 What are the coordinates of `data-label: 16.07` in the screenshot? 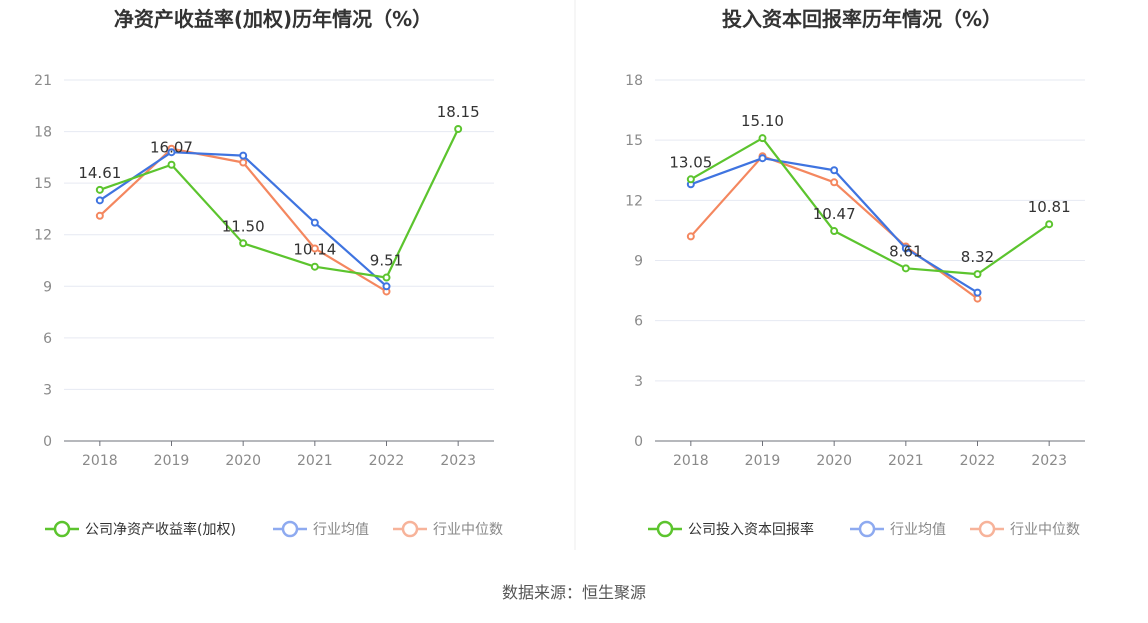 It's located at (171, 148).